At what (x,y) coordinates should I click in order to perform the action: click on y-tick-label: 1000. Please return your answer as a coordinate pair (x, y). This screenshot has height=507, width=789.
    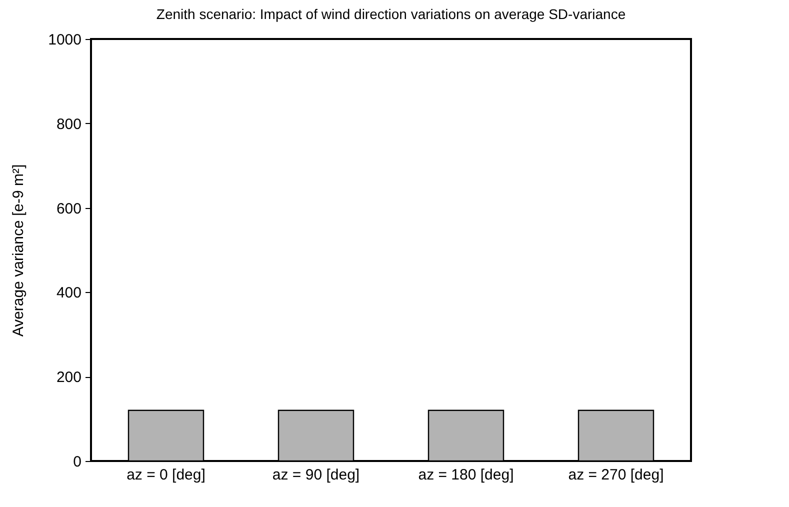
    Looking at the image, I should click on (65, 40).